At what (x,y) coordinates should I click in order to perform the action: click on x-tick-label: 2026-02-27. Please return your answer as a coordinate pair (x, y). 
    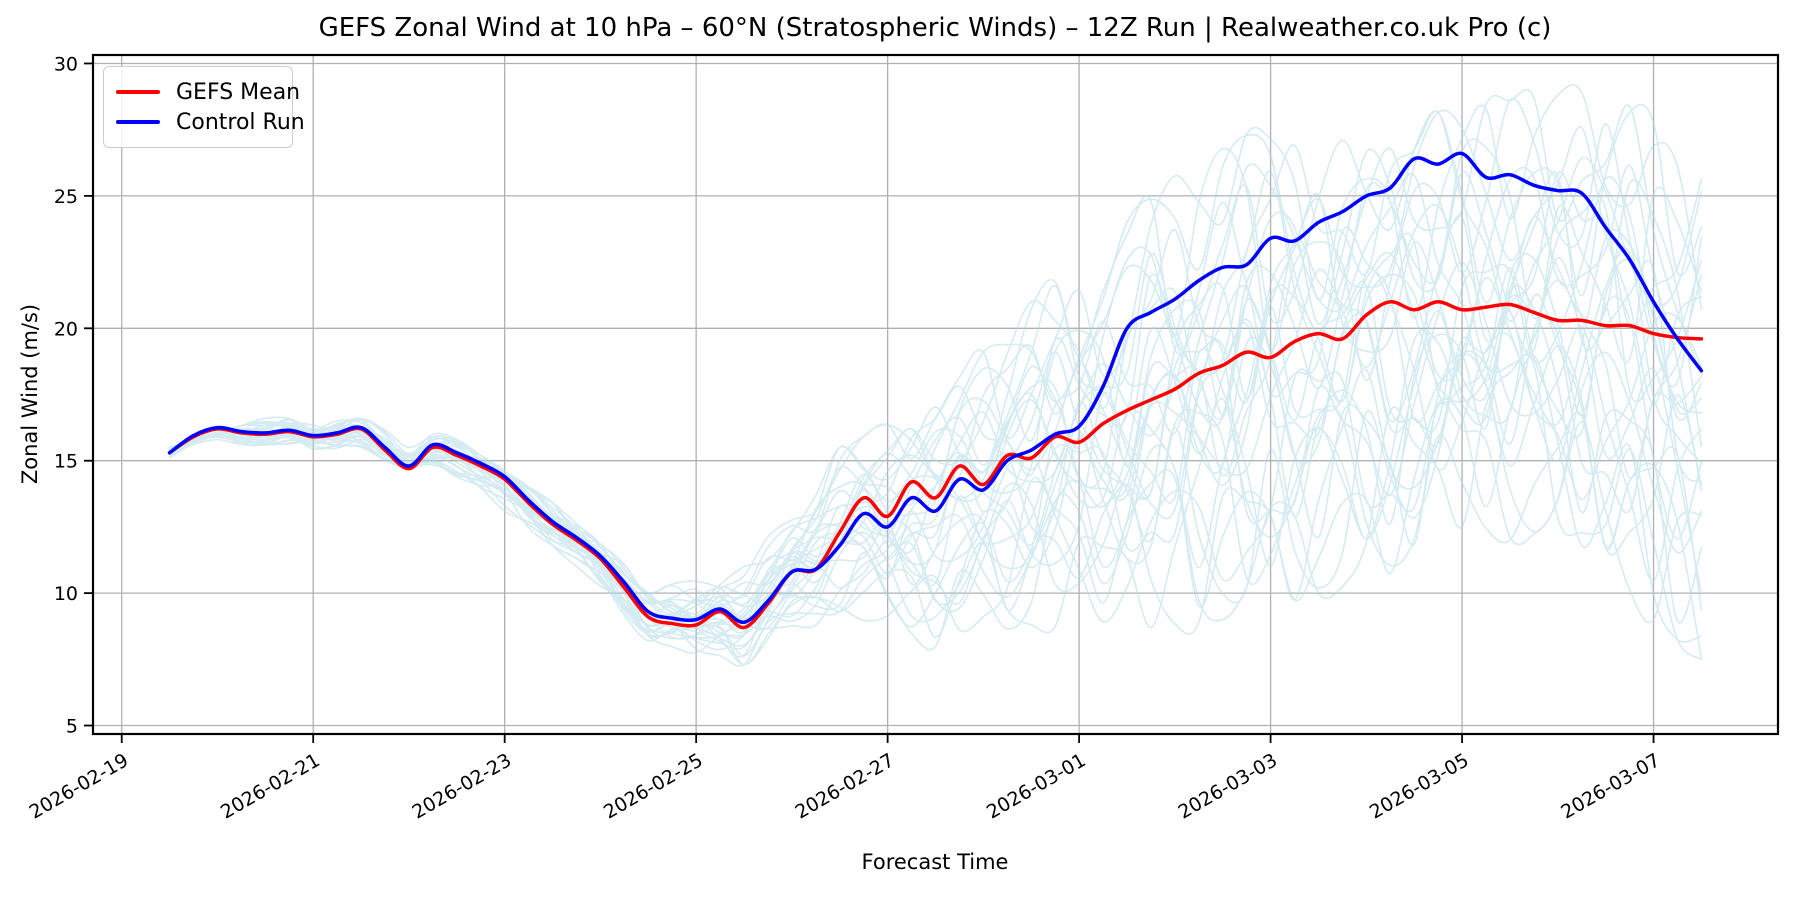
    Looking at the image, I should click on (845, 786).